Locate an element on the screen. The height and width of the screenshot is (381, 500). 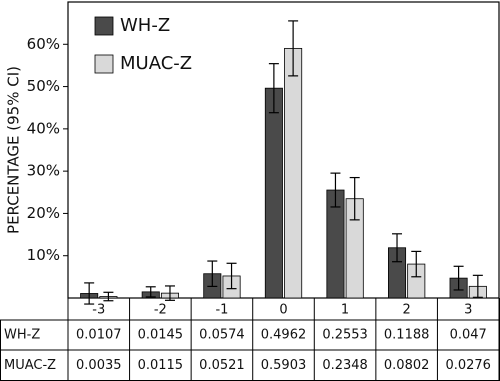
y-tick-label: 40% is located at coordinates (43, 128).